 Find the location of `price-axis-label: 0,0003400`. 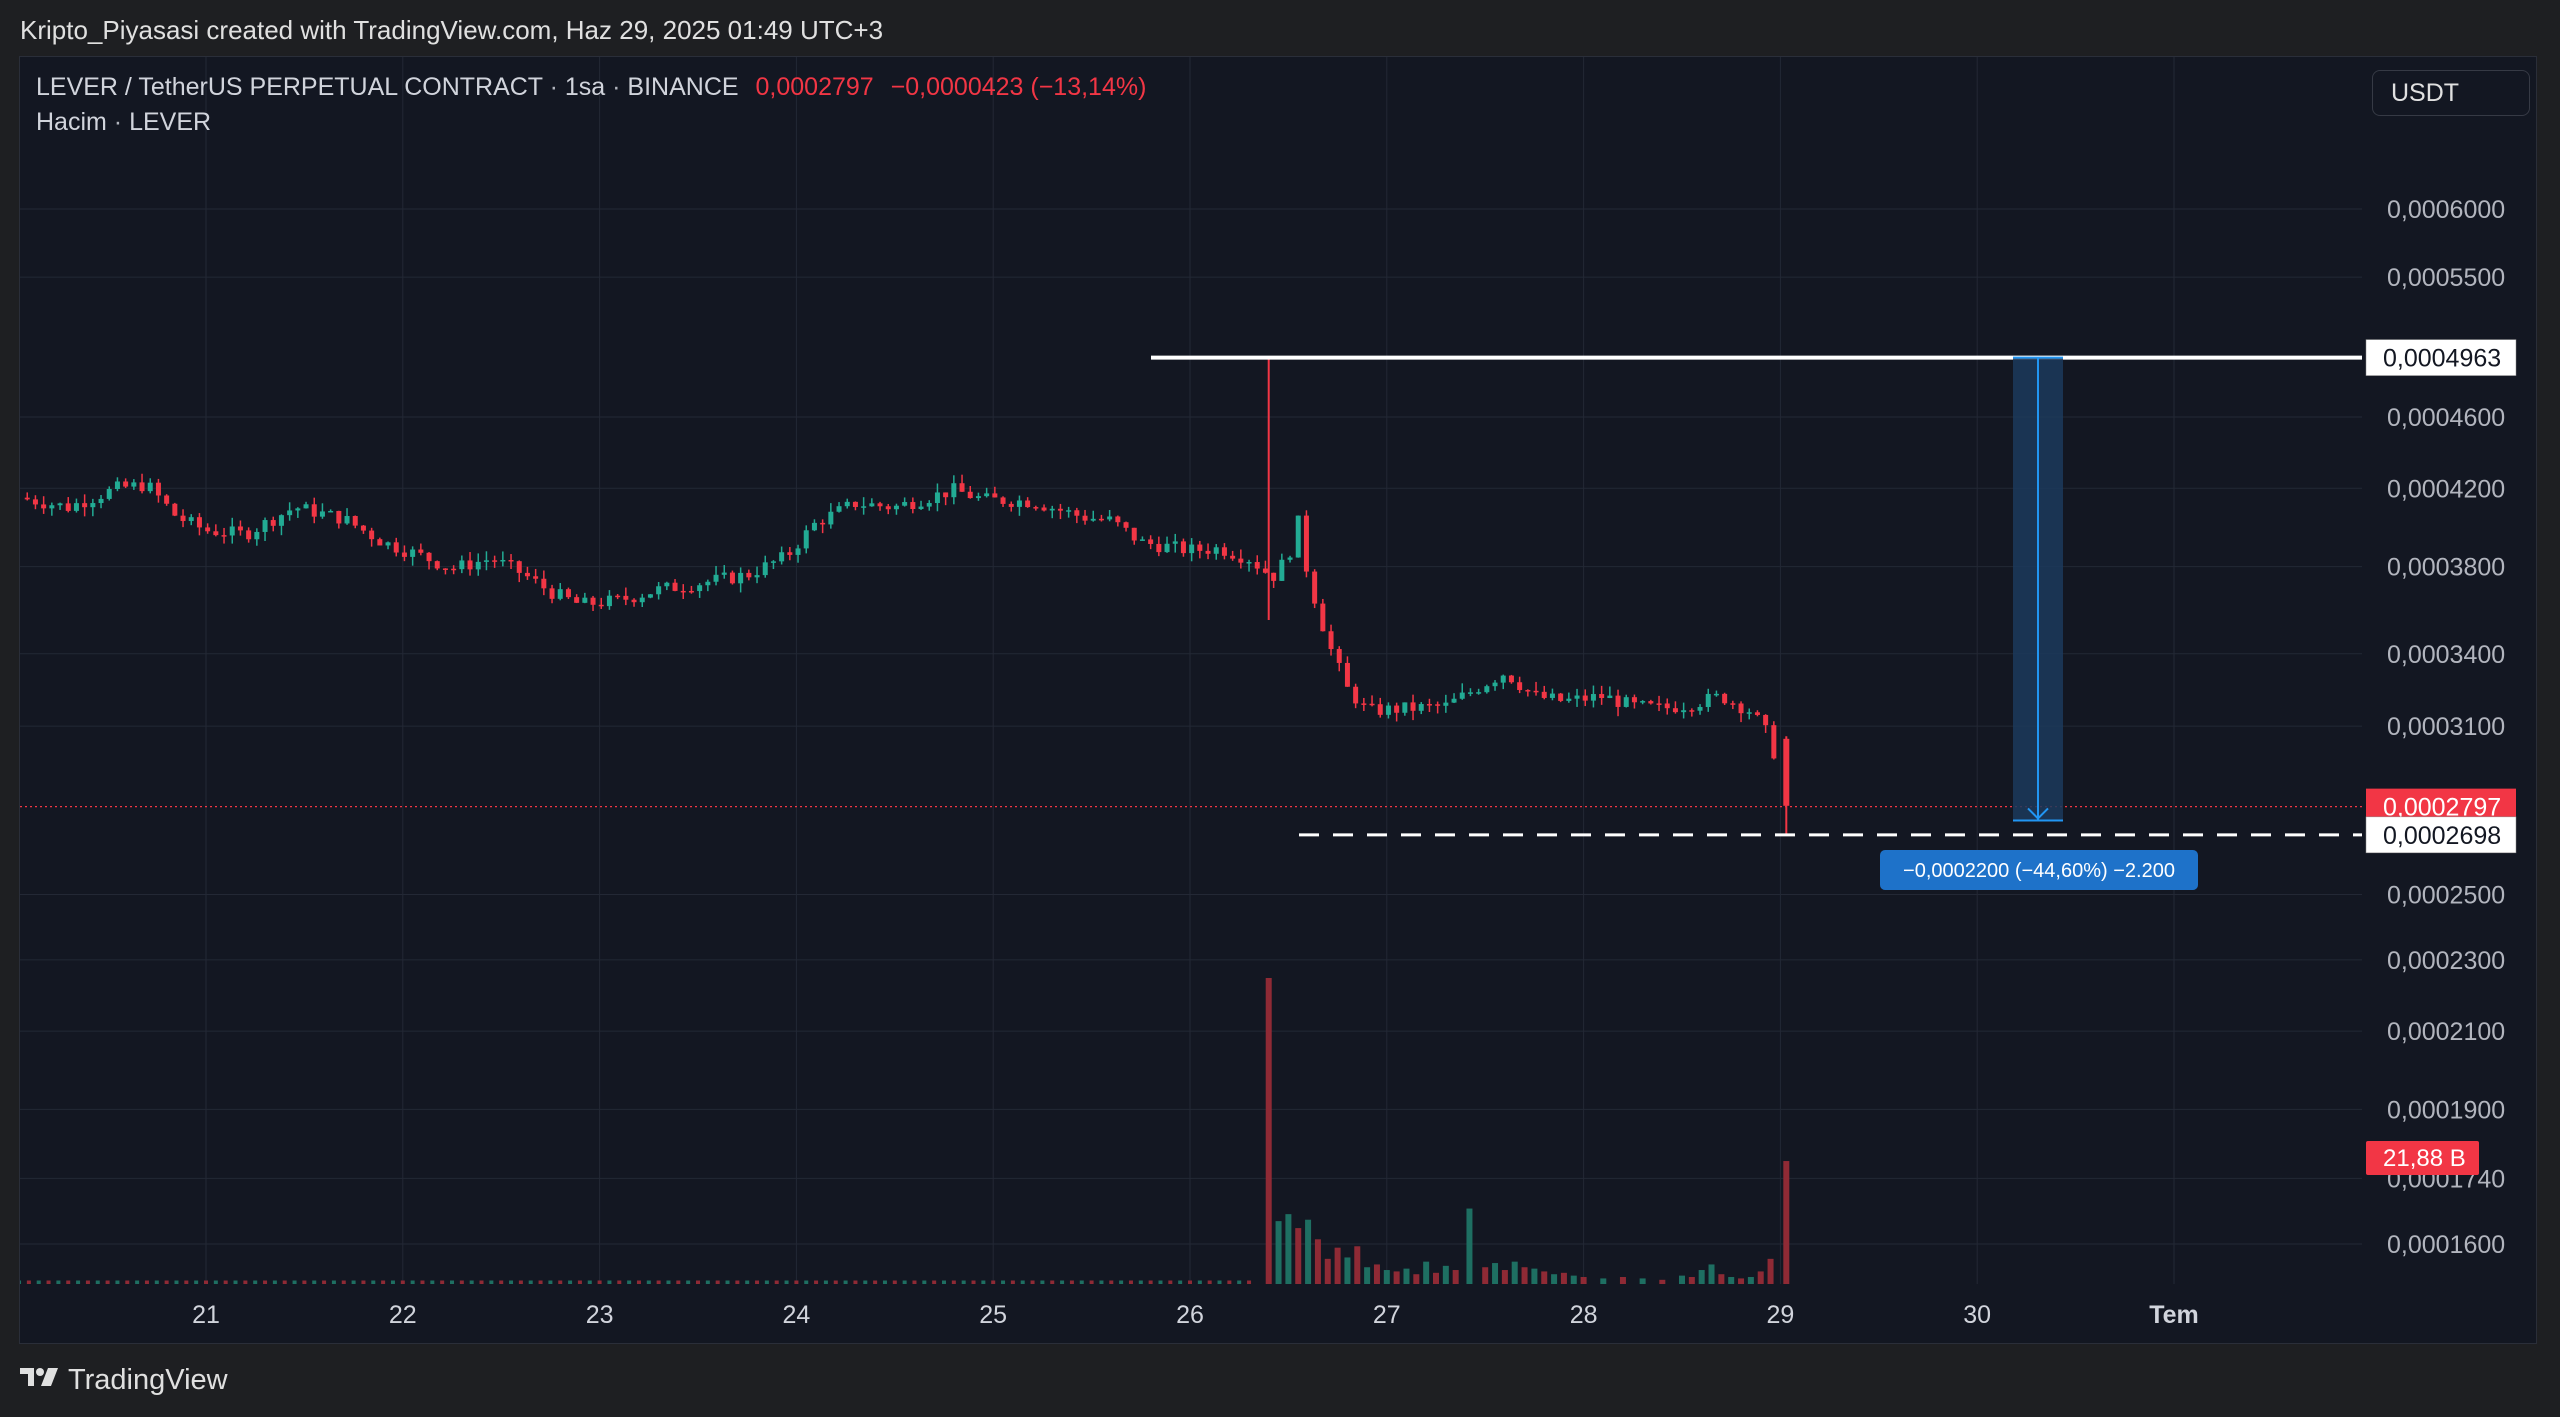

price-axis-label: 0,0003400 is located at coordinates (2446, 655).